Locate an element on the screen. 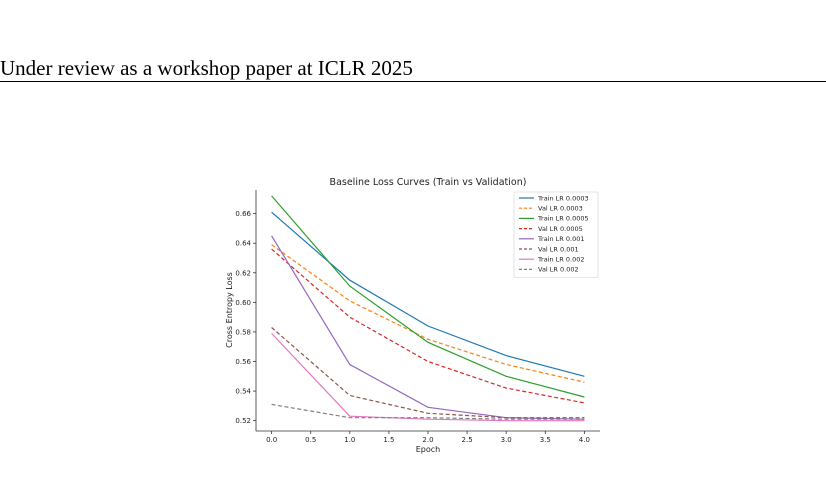  x-tick-label: 3.0 is located at coordinates (506, 440).